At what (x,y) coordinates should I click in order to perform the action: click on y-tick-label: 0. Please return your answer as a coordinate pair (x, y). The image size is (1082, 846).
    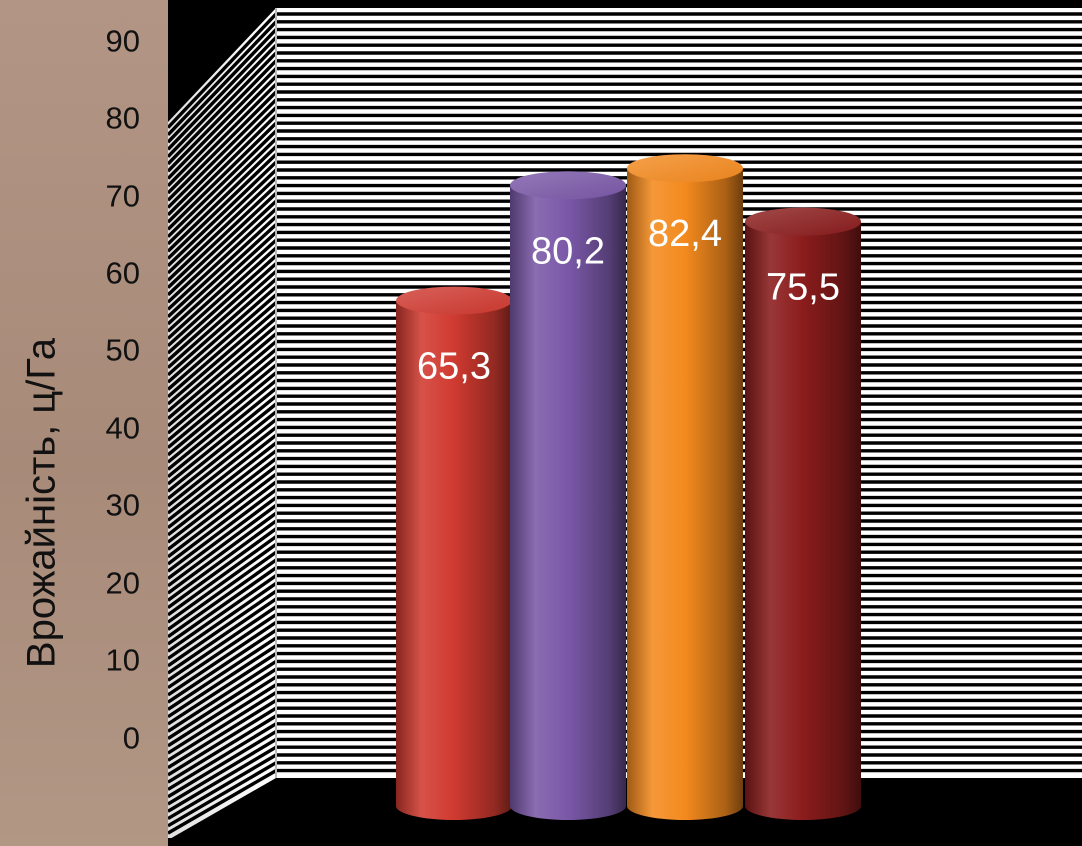
    Looking at the image, I should click on (131, 738).